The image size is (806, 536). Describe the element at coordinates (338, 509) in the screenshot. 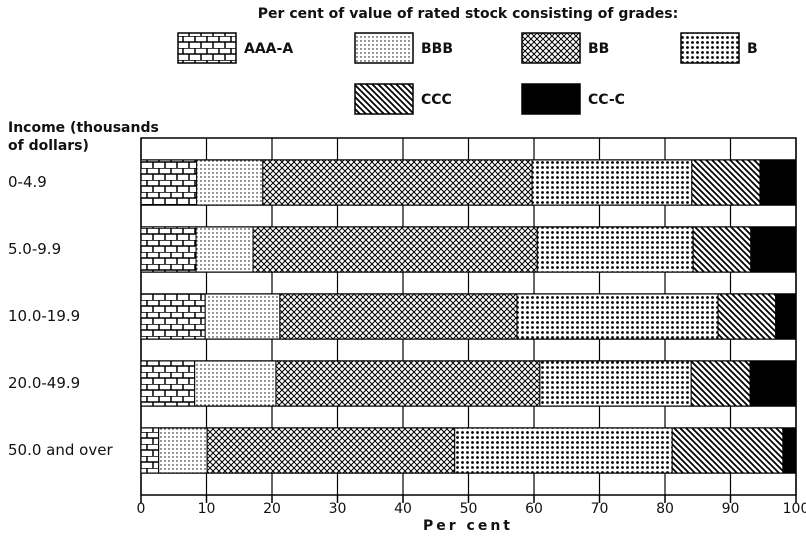

I see `x-tick-label: 30` at that location.